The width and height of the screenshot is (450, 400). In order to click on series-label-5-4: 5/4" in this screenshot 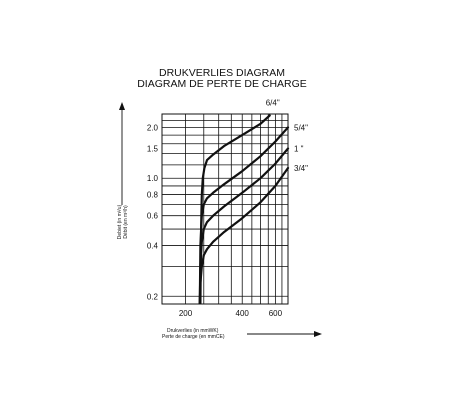, I will do `click(301, 127)`.